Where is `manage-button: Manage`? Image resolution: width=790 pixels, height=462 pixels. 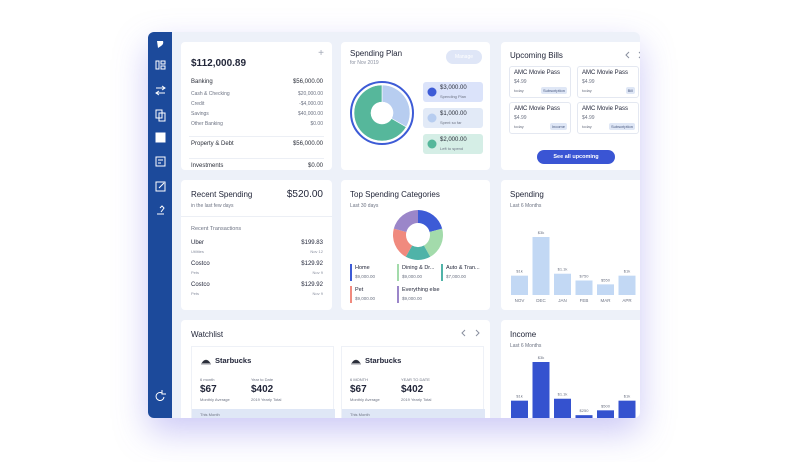 manage-button: Manage is located at coordinates (464, 57).